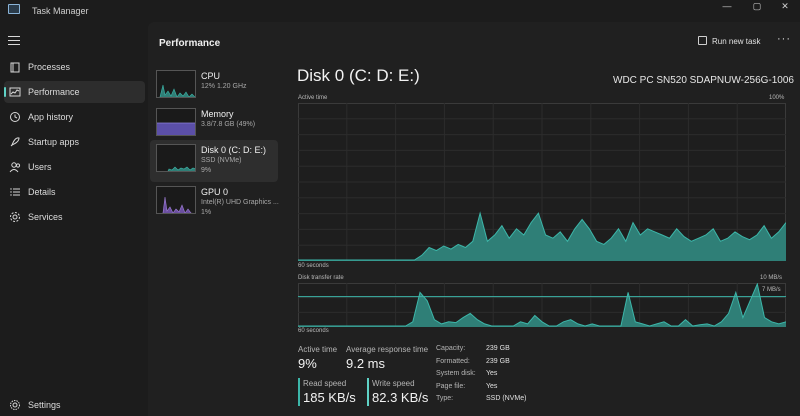  I want to click on sidebar-item-details: Details, so click(74, 192).